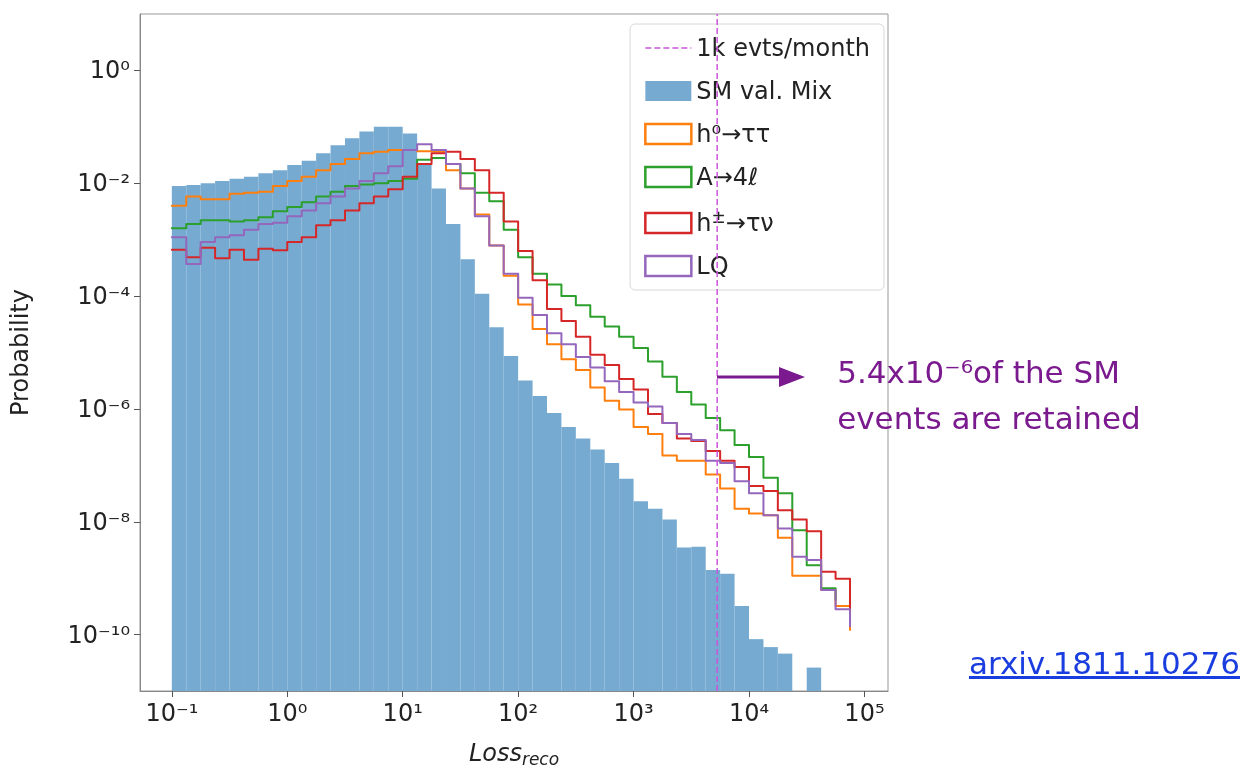 This screenshot has height=772, width=1250. I want to click on x-tick-label: 10¹, so click(402, 713).